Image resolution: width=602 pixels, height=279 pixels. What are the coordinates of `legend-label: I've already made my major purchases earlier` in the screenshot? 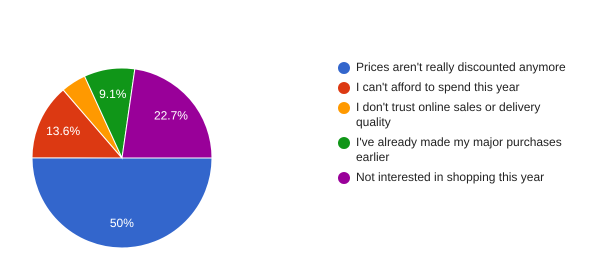 It's located at (459, 150).